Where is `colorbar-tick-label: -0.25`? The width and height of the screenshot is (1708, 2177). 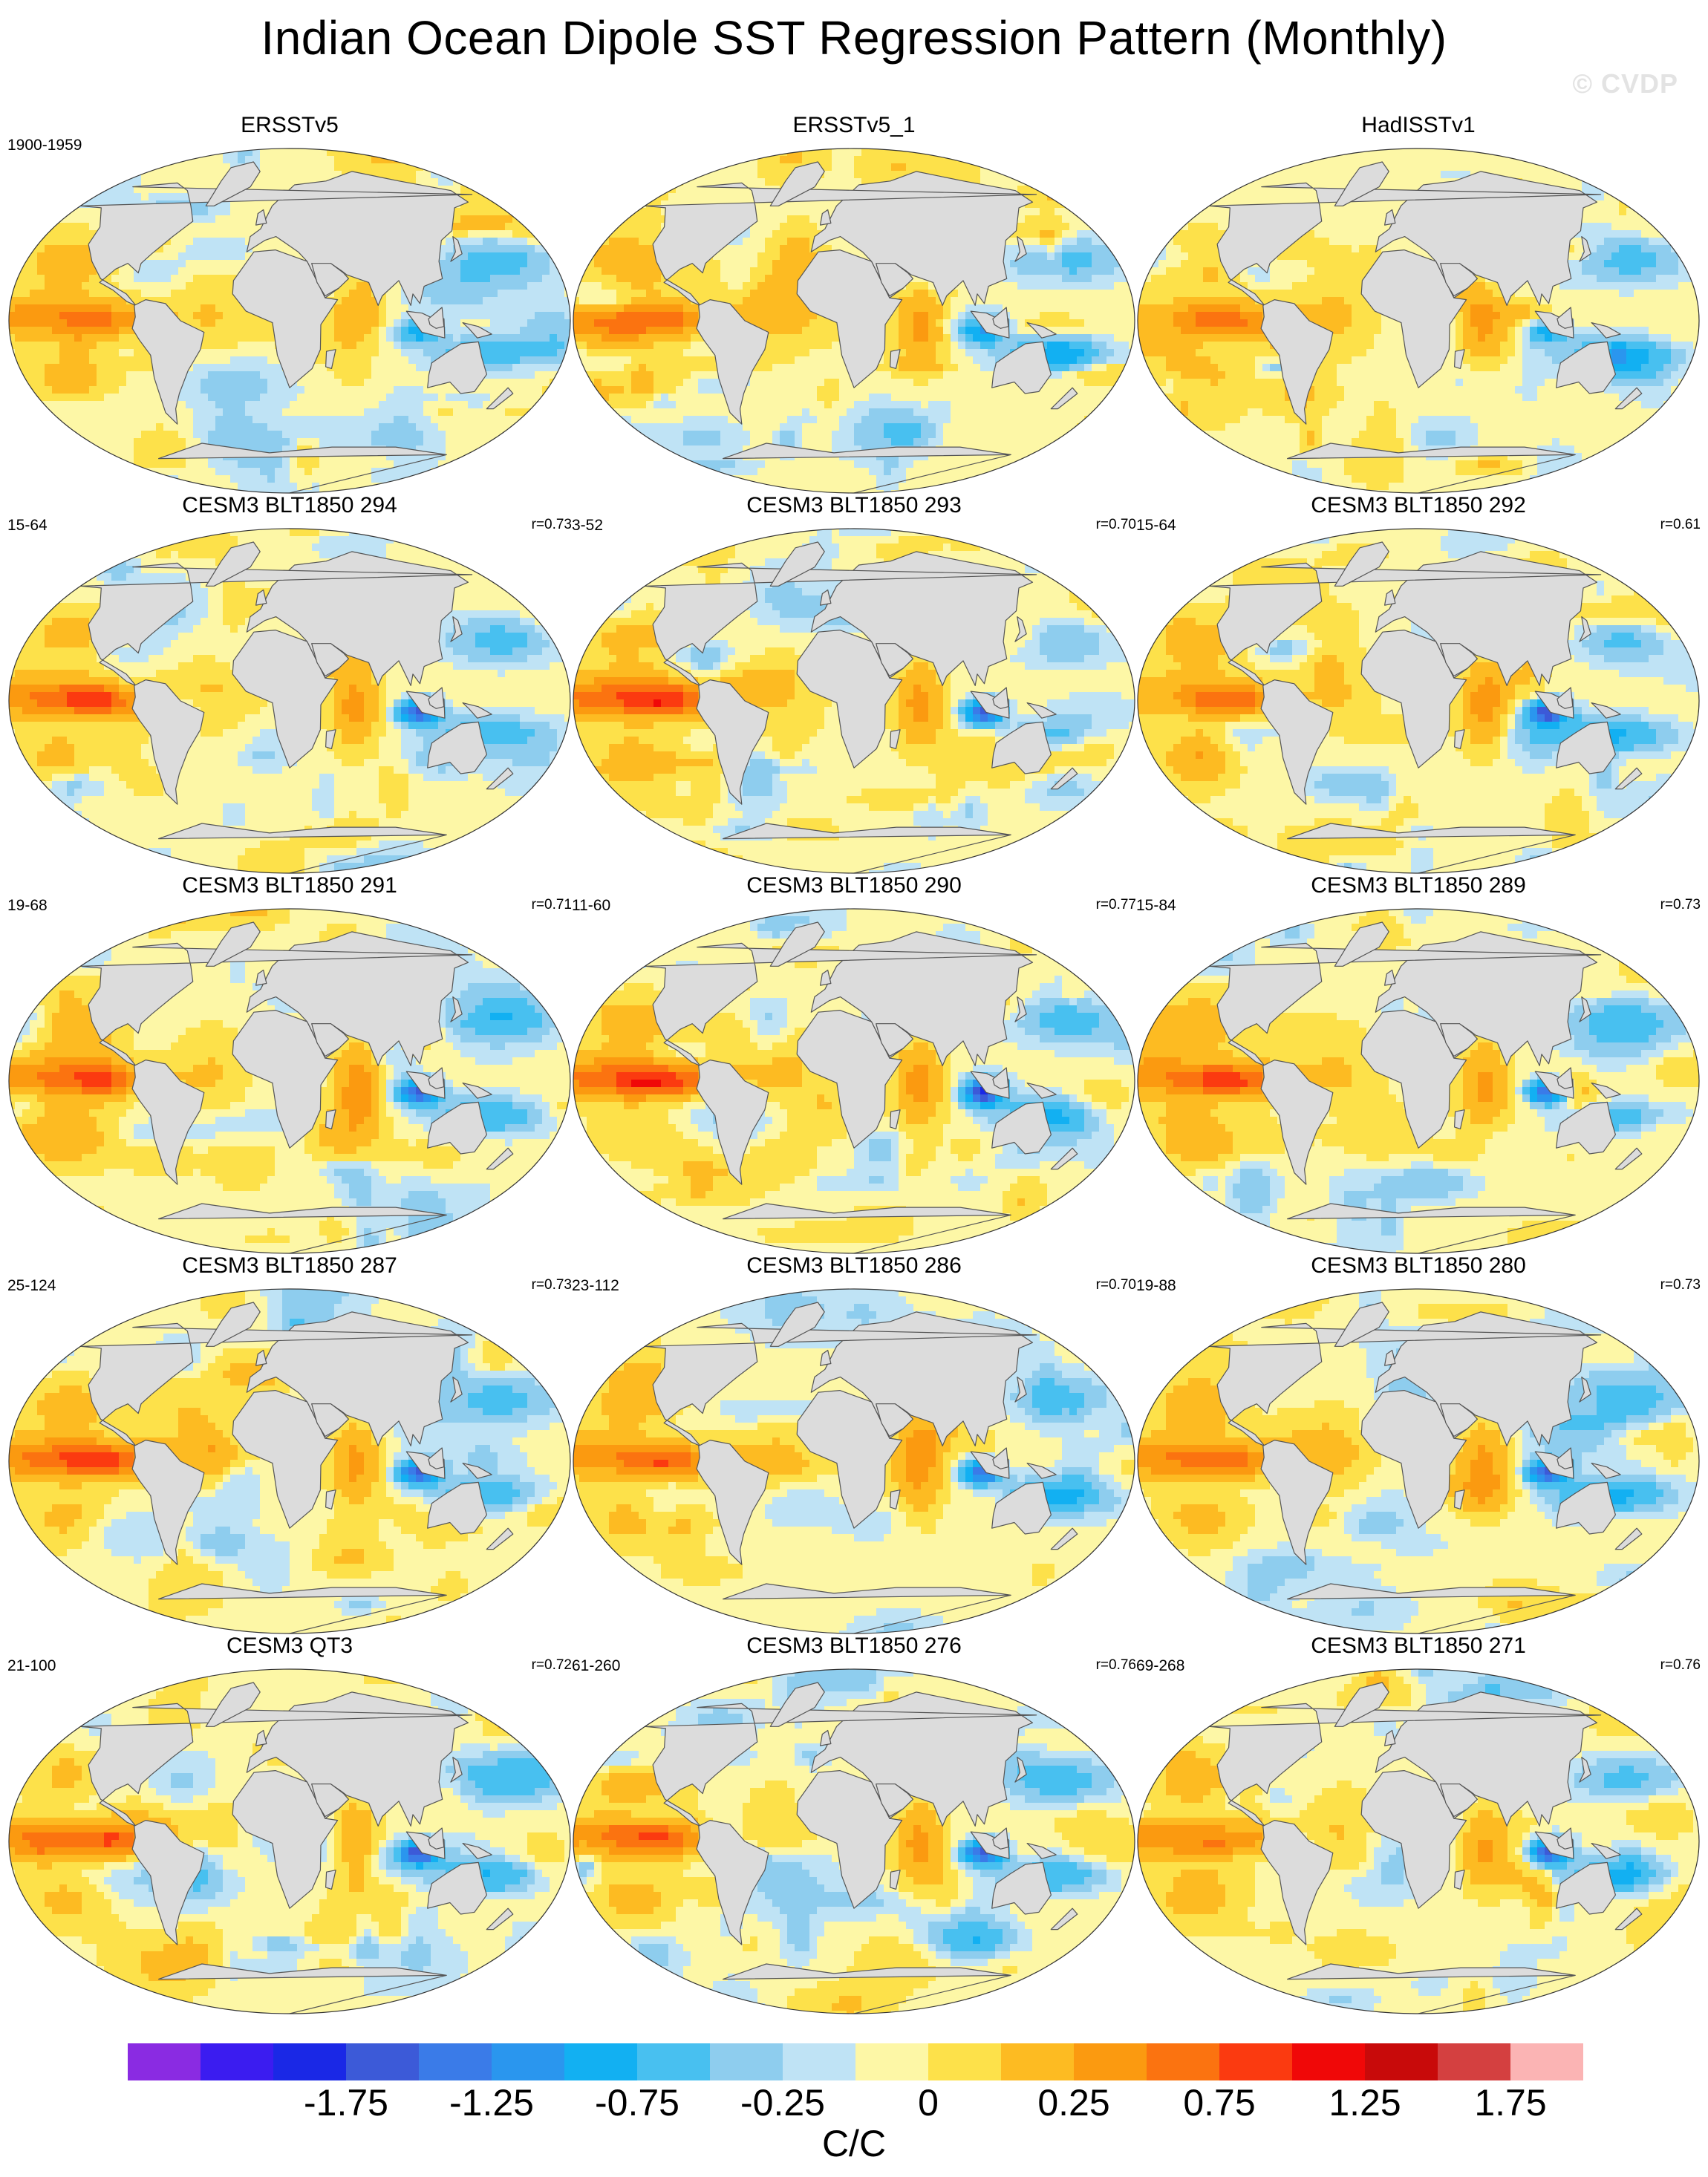
colorbar-tick-label: -0.25 is located at coordinates (782, 2103).